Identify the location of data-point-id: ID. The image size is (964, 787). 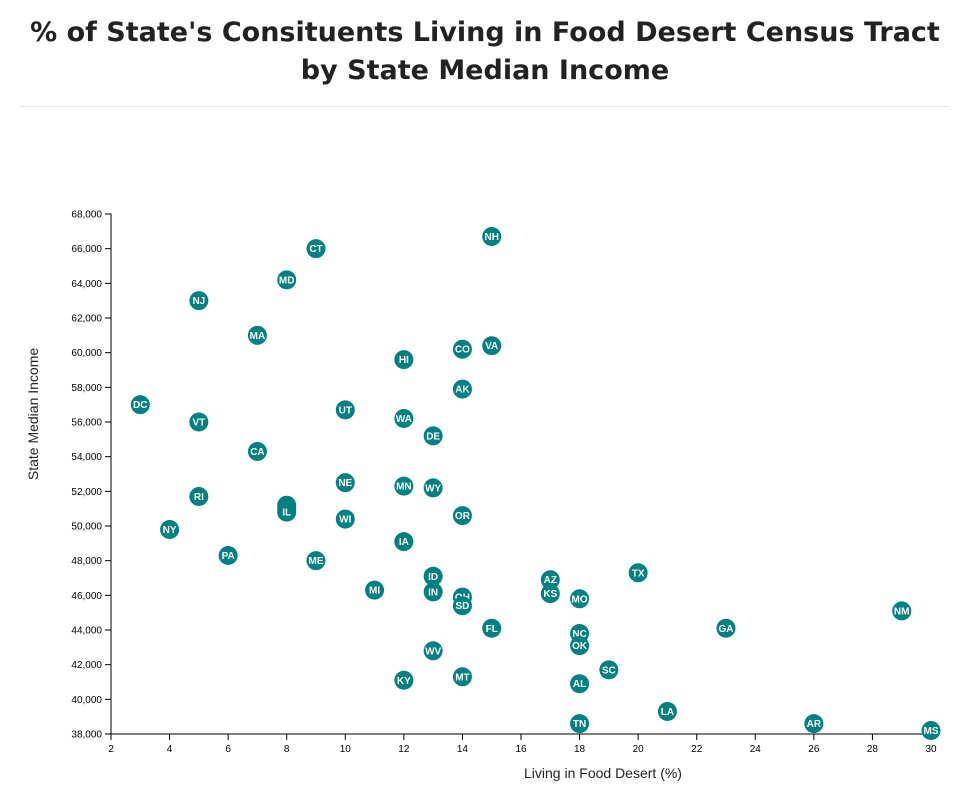
(433, 576).